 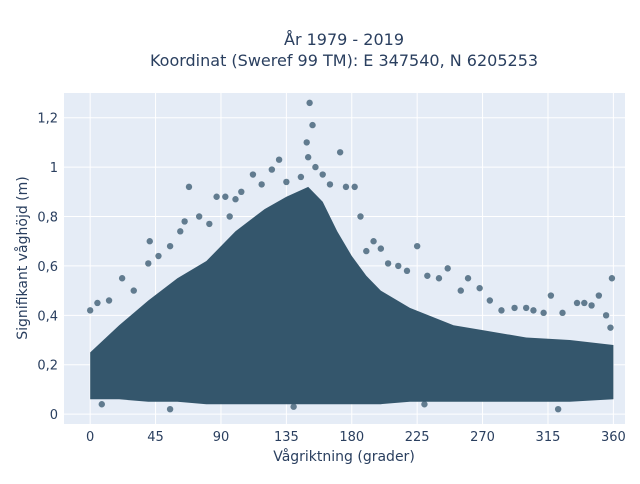 What do you see at coordinates (344, 456) in the screenshot?
I see `x-axis-title: Vågriktning (grader)` at bounding box center [344, 456].